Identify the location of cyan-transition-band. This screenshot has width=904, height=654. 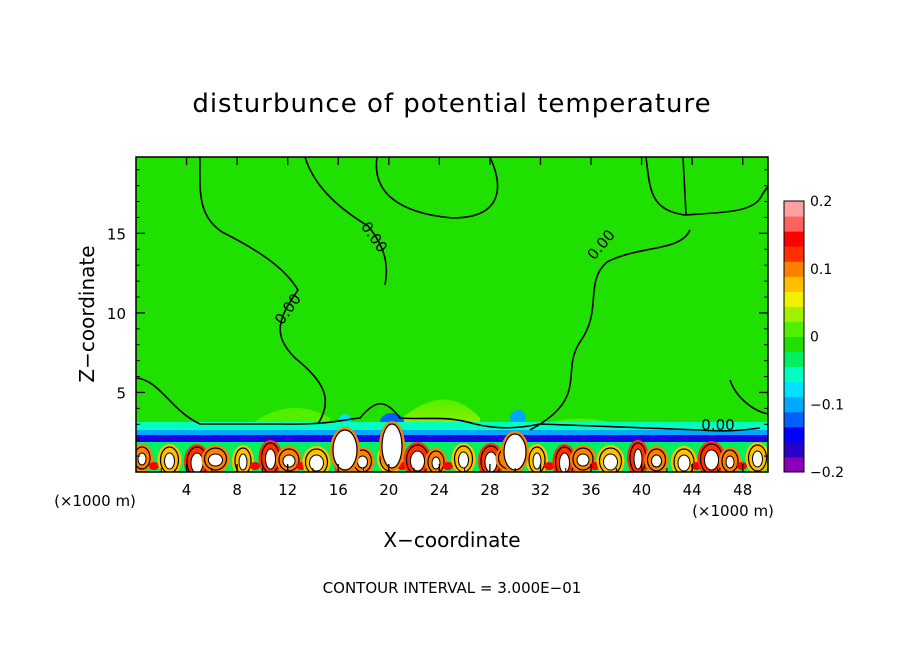
(452, 427).